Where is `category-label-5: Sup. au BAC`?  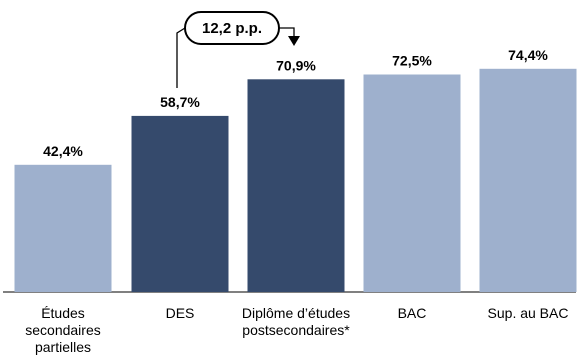 category-label-5: Sup. au BAC is located at coordinates (528, 313).